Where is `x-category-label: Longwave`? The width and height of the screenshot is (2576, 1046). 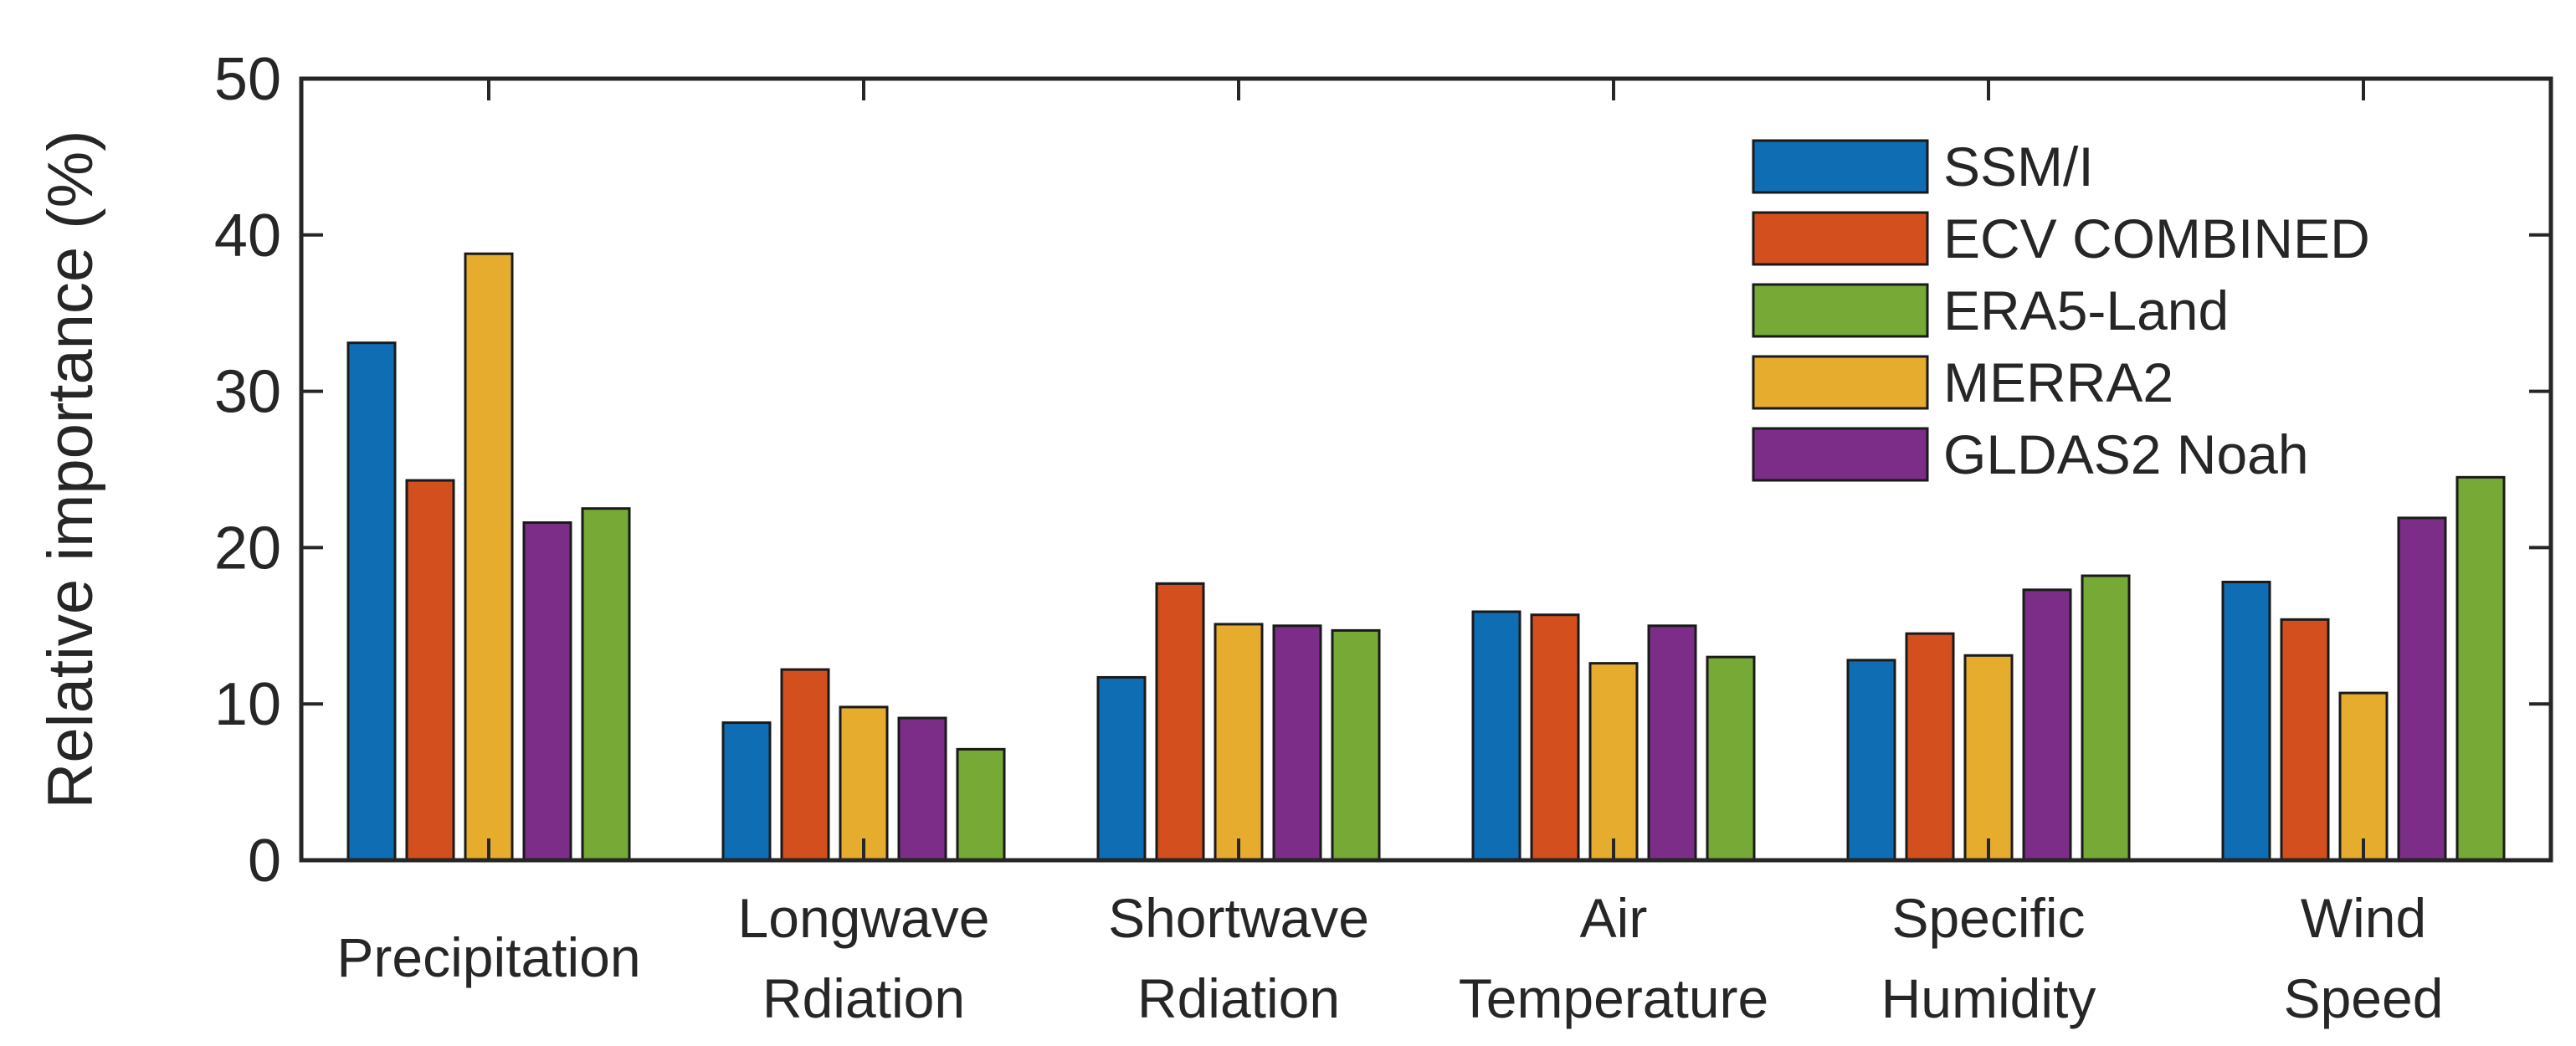
x-category-label: Longwave is located at coordinates (864, 918).